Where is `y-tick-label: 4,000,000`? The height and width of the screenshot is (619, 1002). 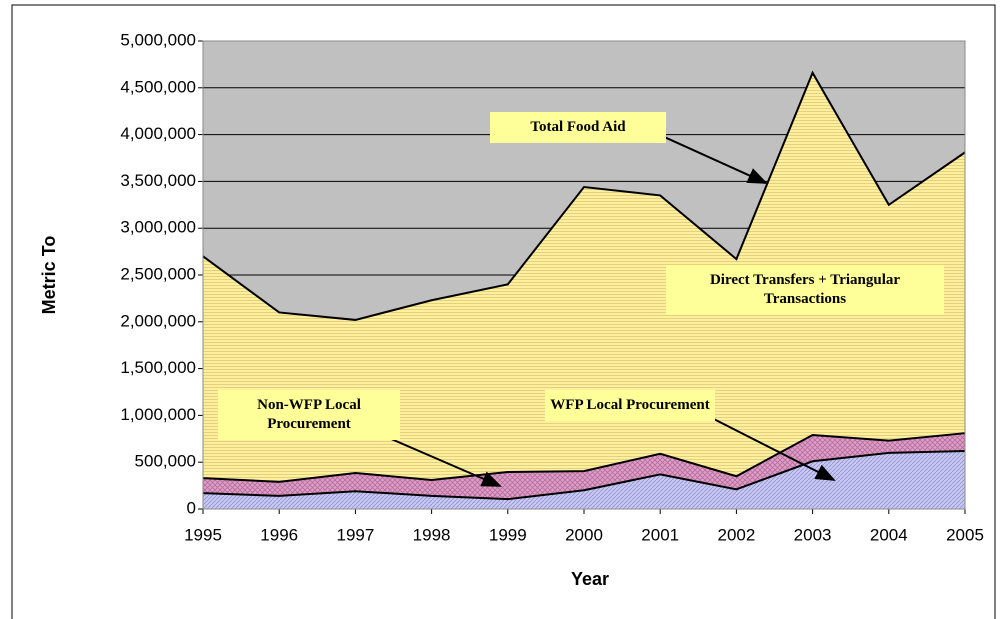
y-tick-label: 4,000,000 is located at coordinates (158, 133).